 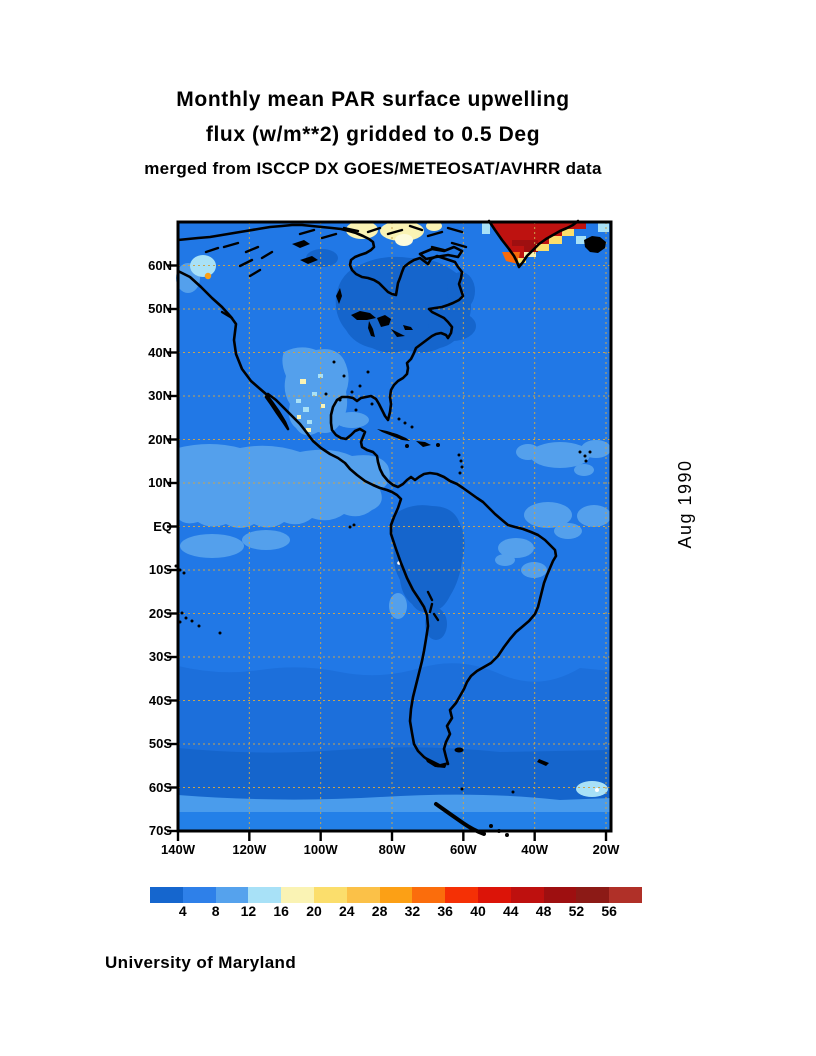 I want to click on lat-tick-label: 20N, so click(x=160, y=439).